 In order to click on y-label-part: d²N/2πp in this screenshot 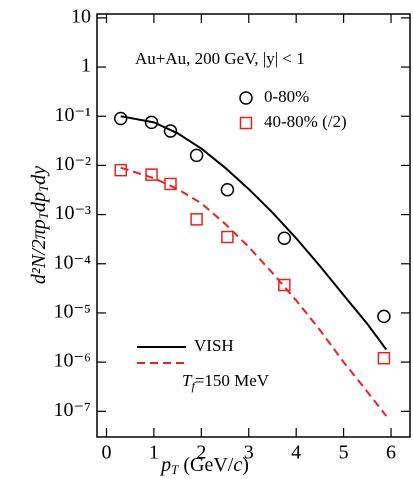, I will do `click(39, 251)`.